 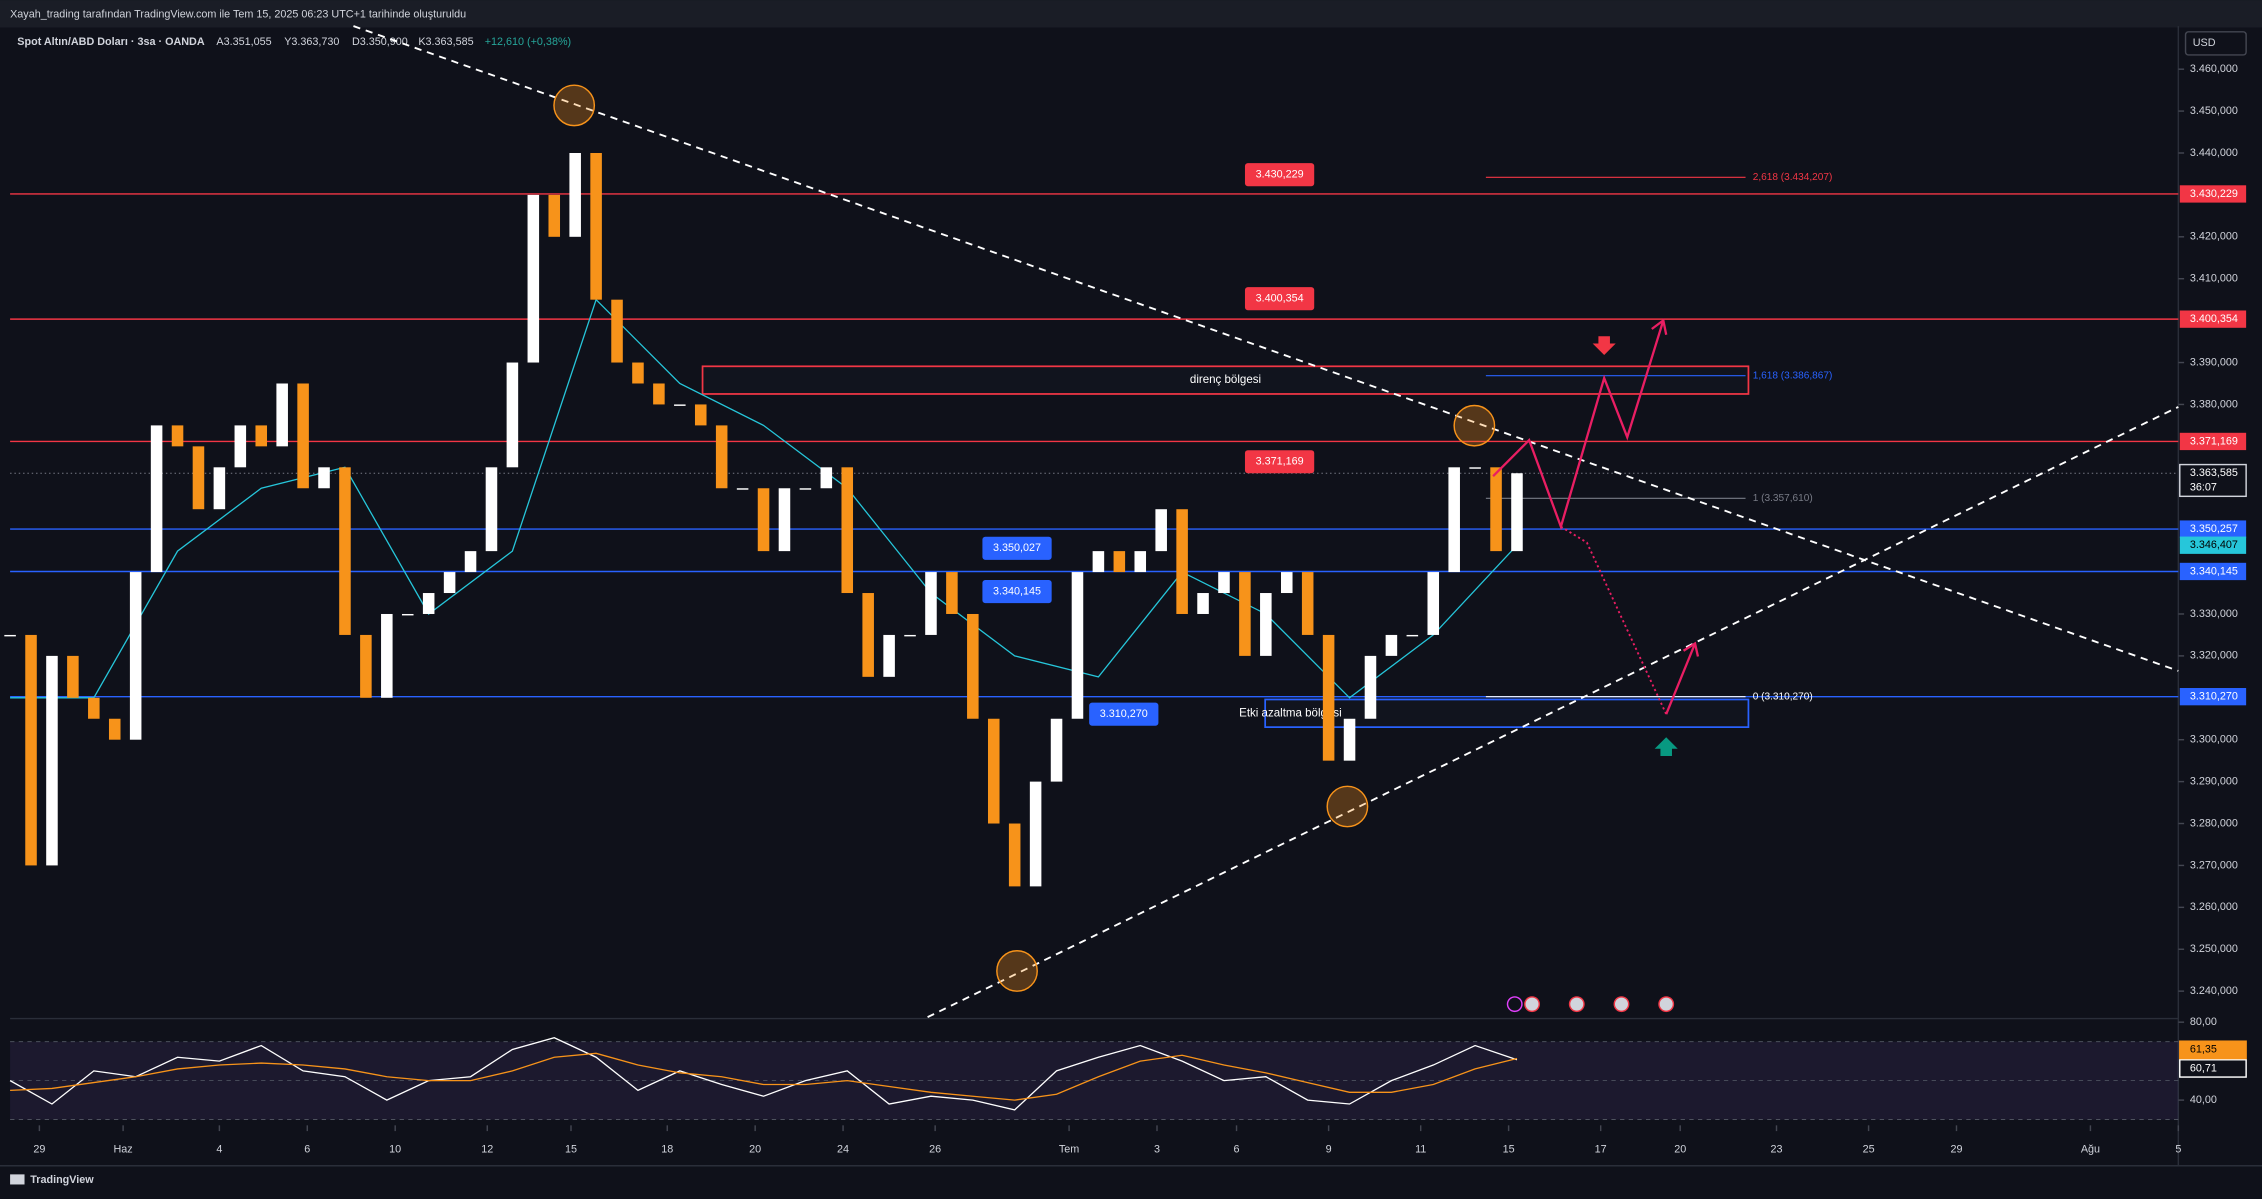 I want to click on quote-open: A3.351,055, so click(x=243, y=42).